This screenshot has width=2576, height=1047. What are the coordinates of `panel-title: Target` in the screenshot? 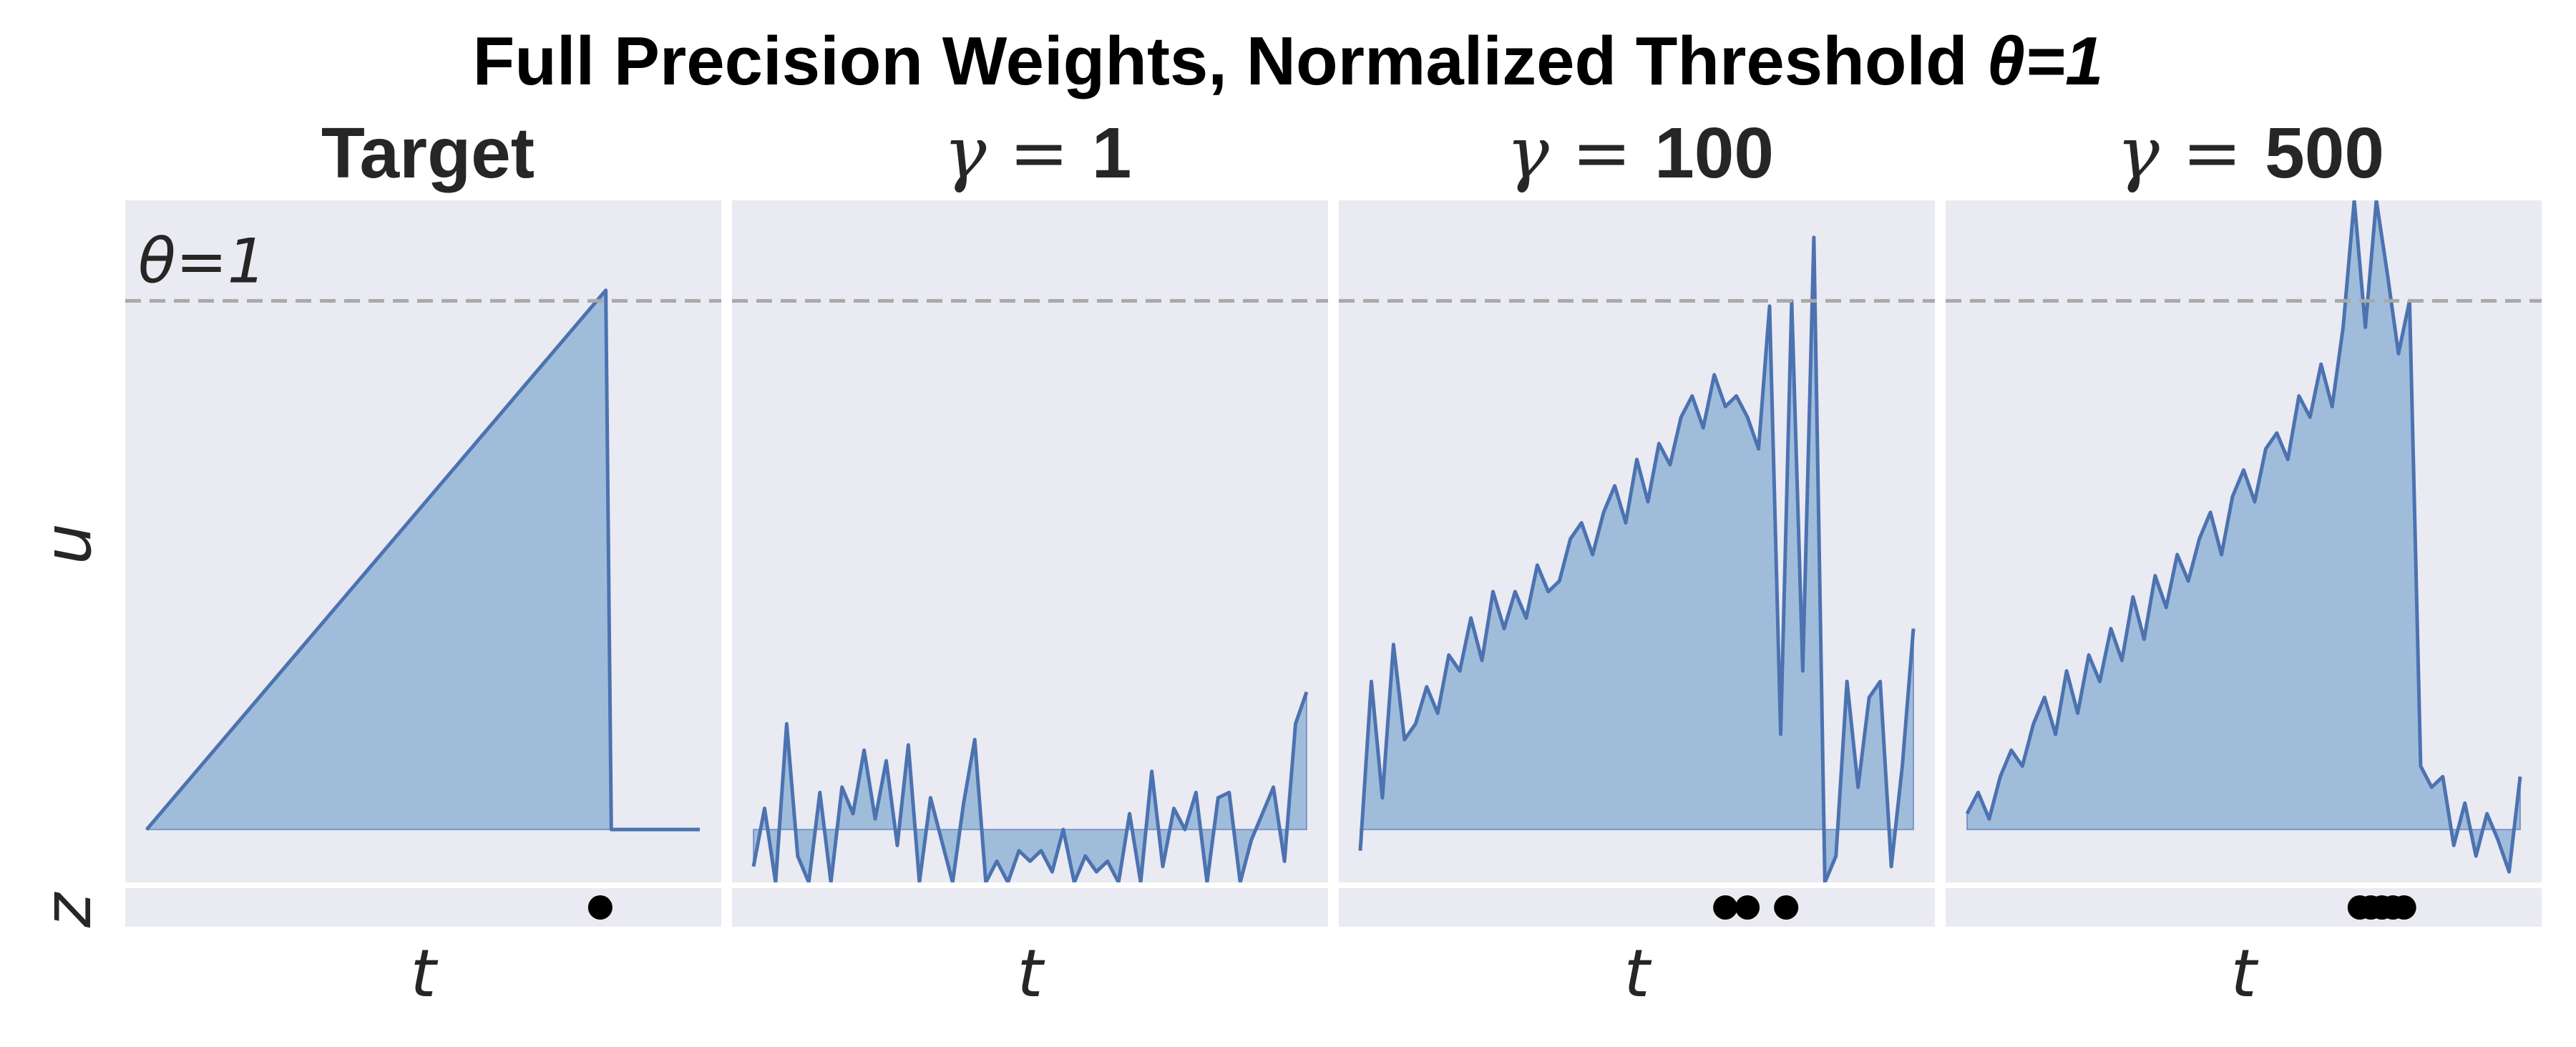 It's located at (428, 153).